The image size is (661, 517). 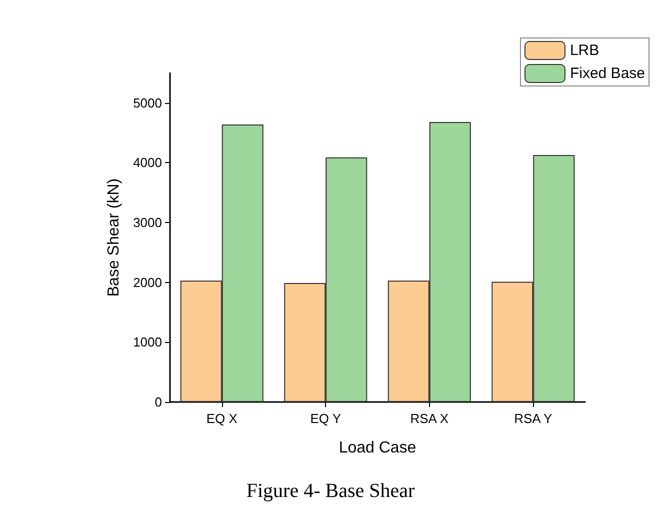 I want to click on x-axis-title: Load Case, so click(x=377, y=448).